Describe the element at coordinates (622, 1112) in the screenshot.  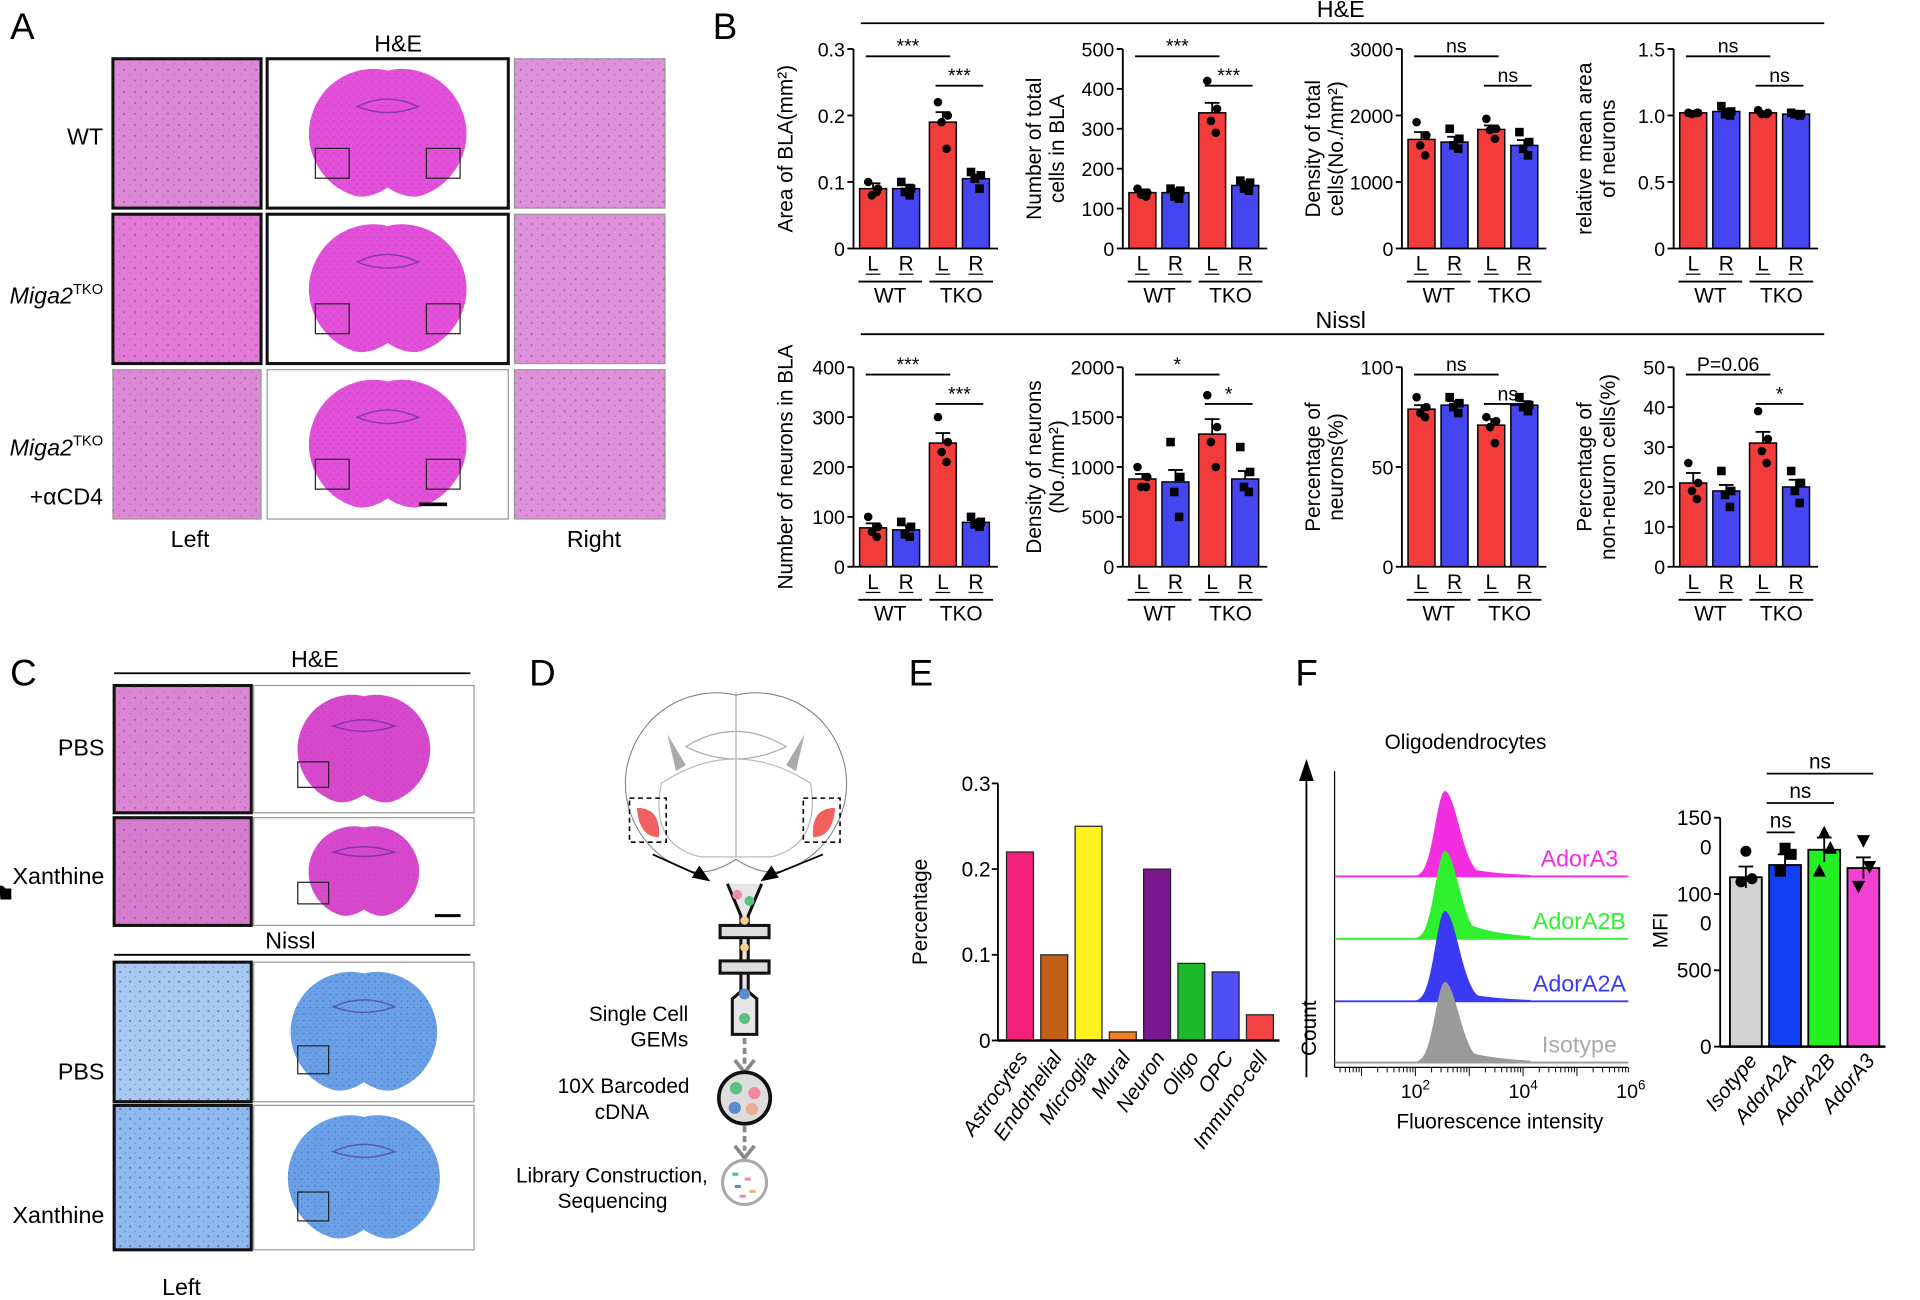
I see `step2-line2: cDNA` at that location.